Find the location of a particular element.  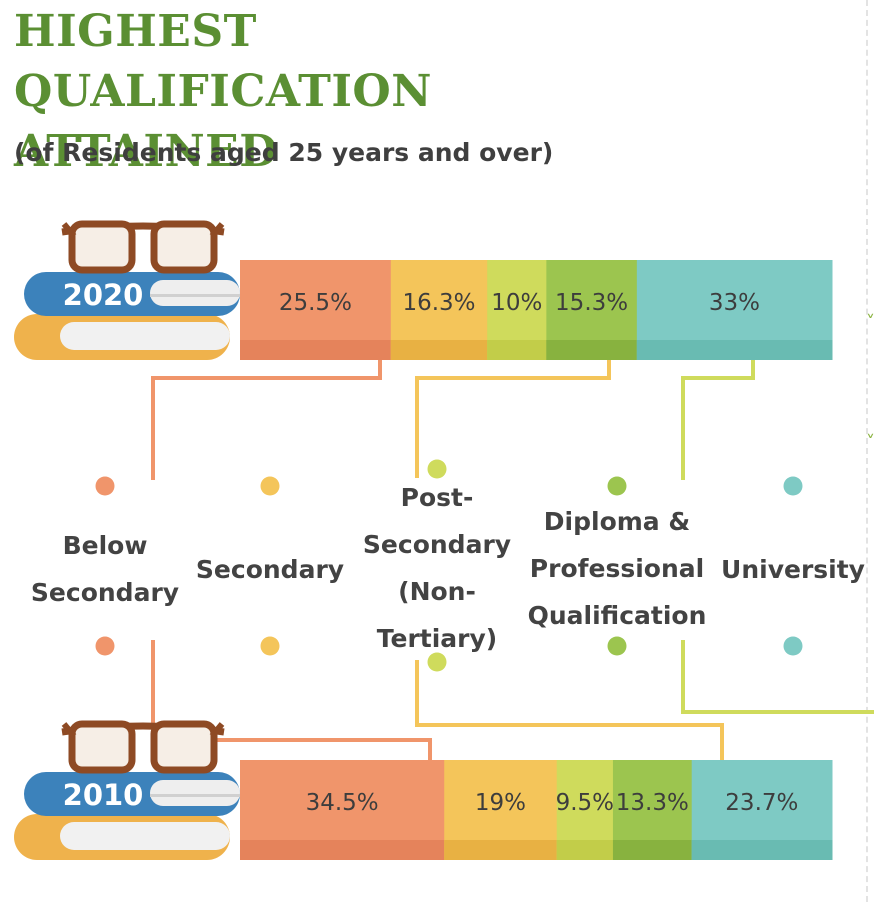

data-label: 23.7% is located at coordinates (761, 803).